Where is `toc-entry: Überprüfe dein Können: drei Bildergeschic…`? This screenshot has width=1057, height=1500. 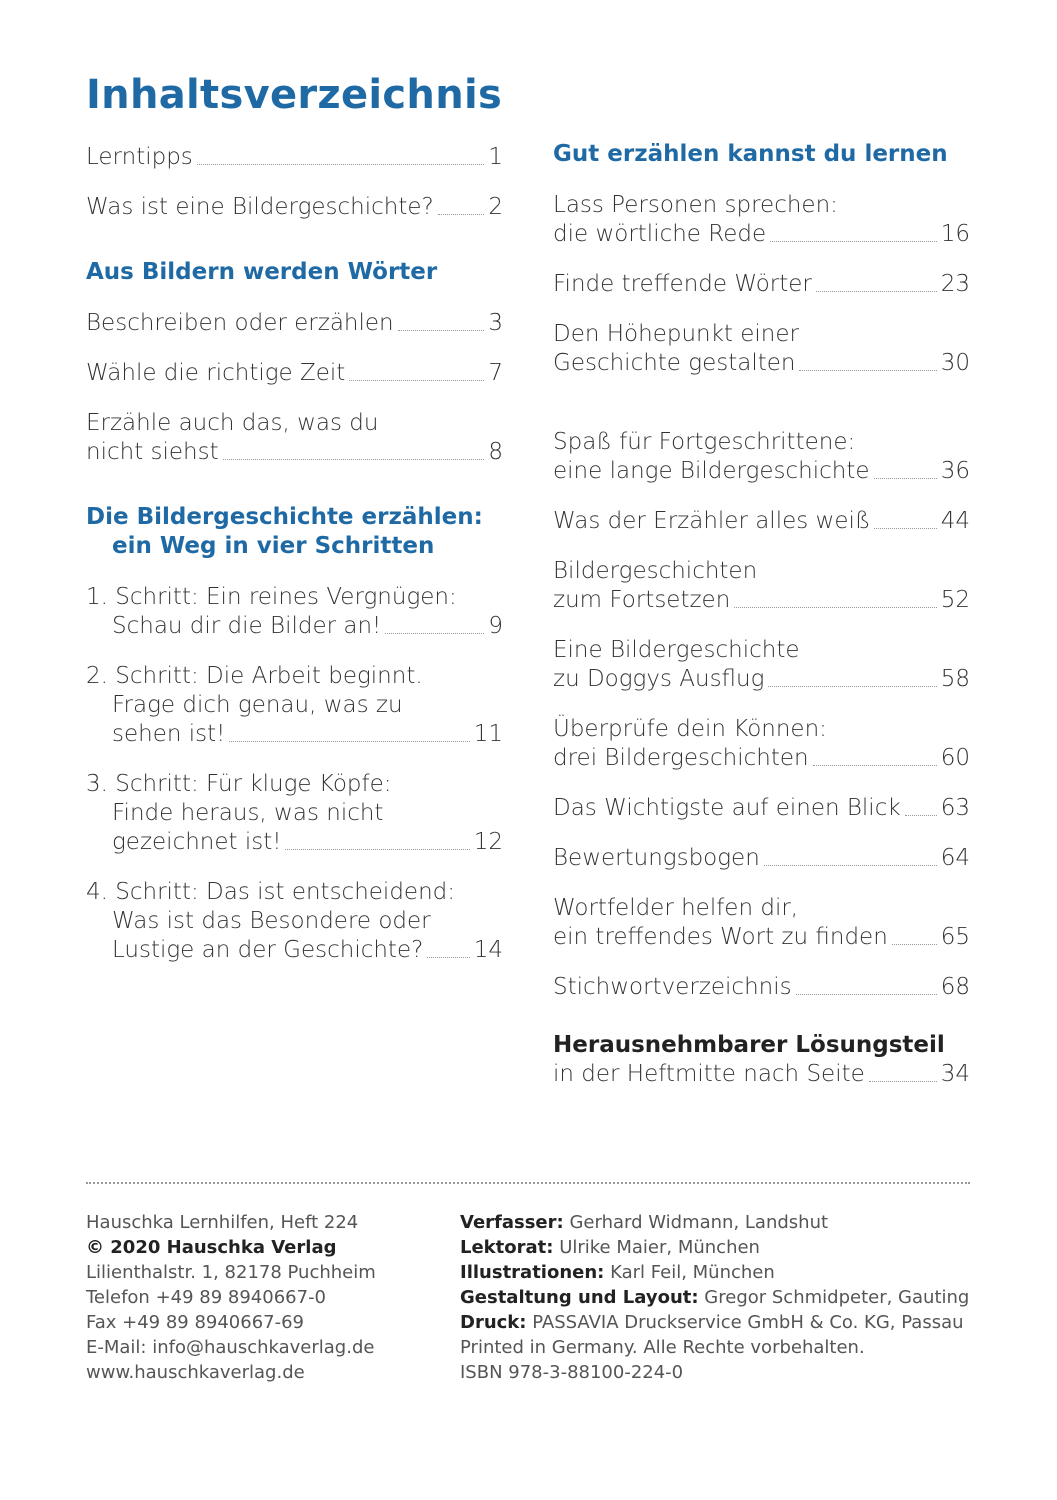 toc-entry: Überprüfe dein Können: drei Bildergeschic… is located at coordinates (761, 744).